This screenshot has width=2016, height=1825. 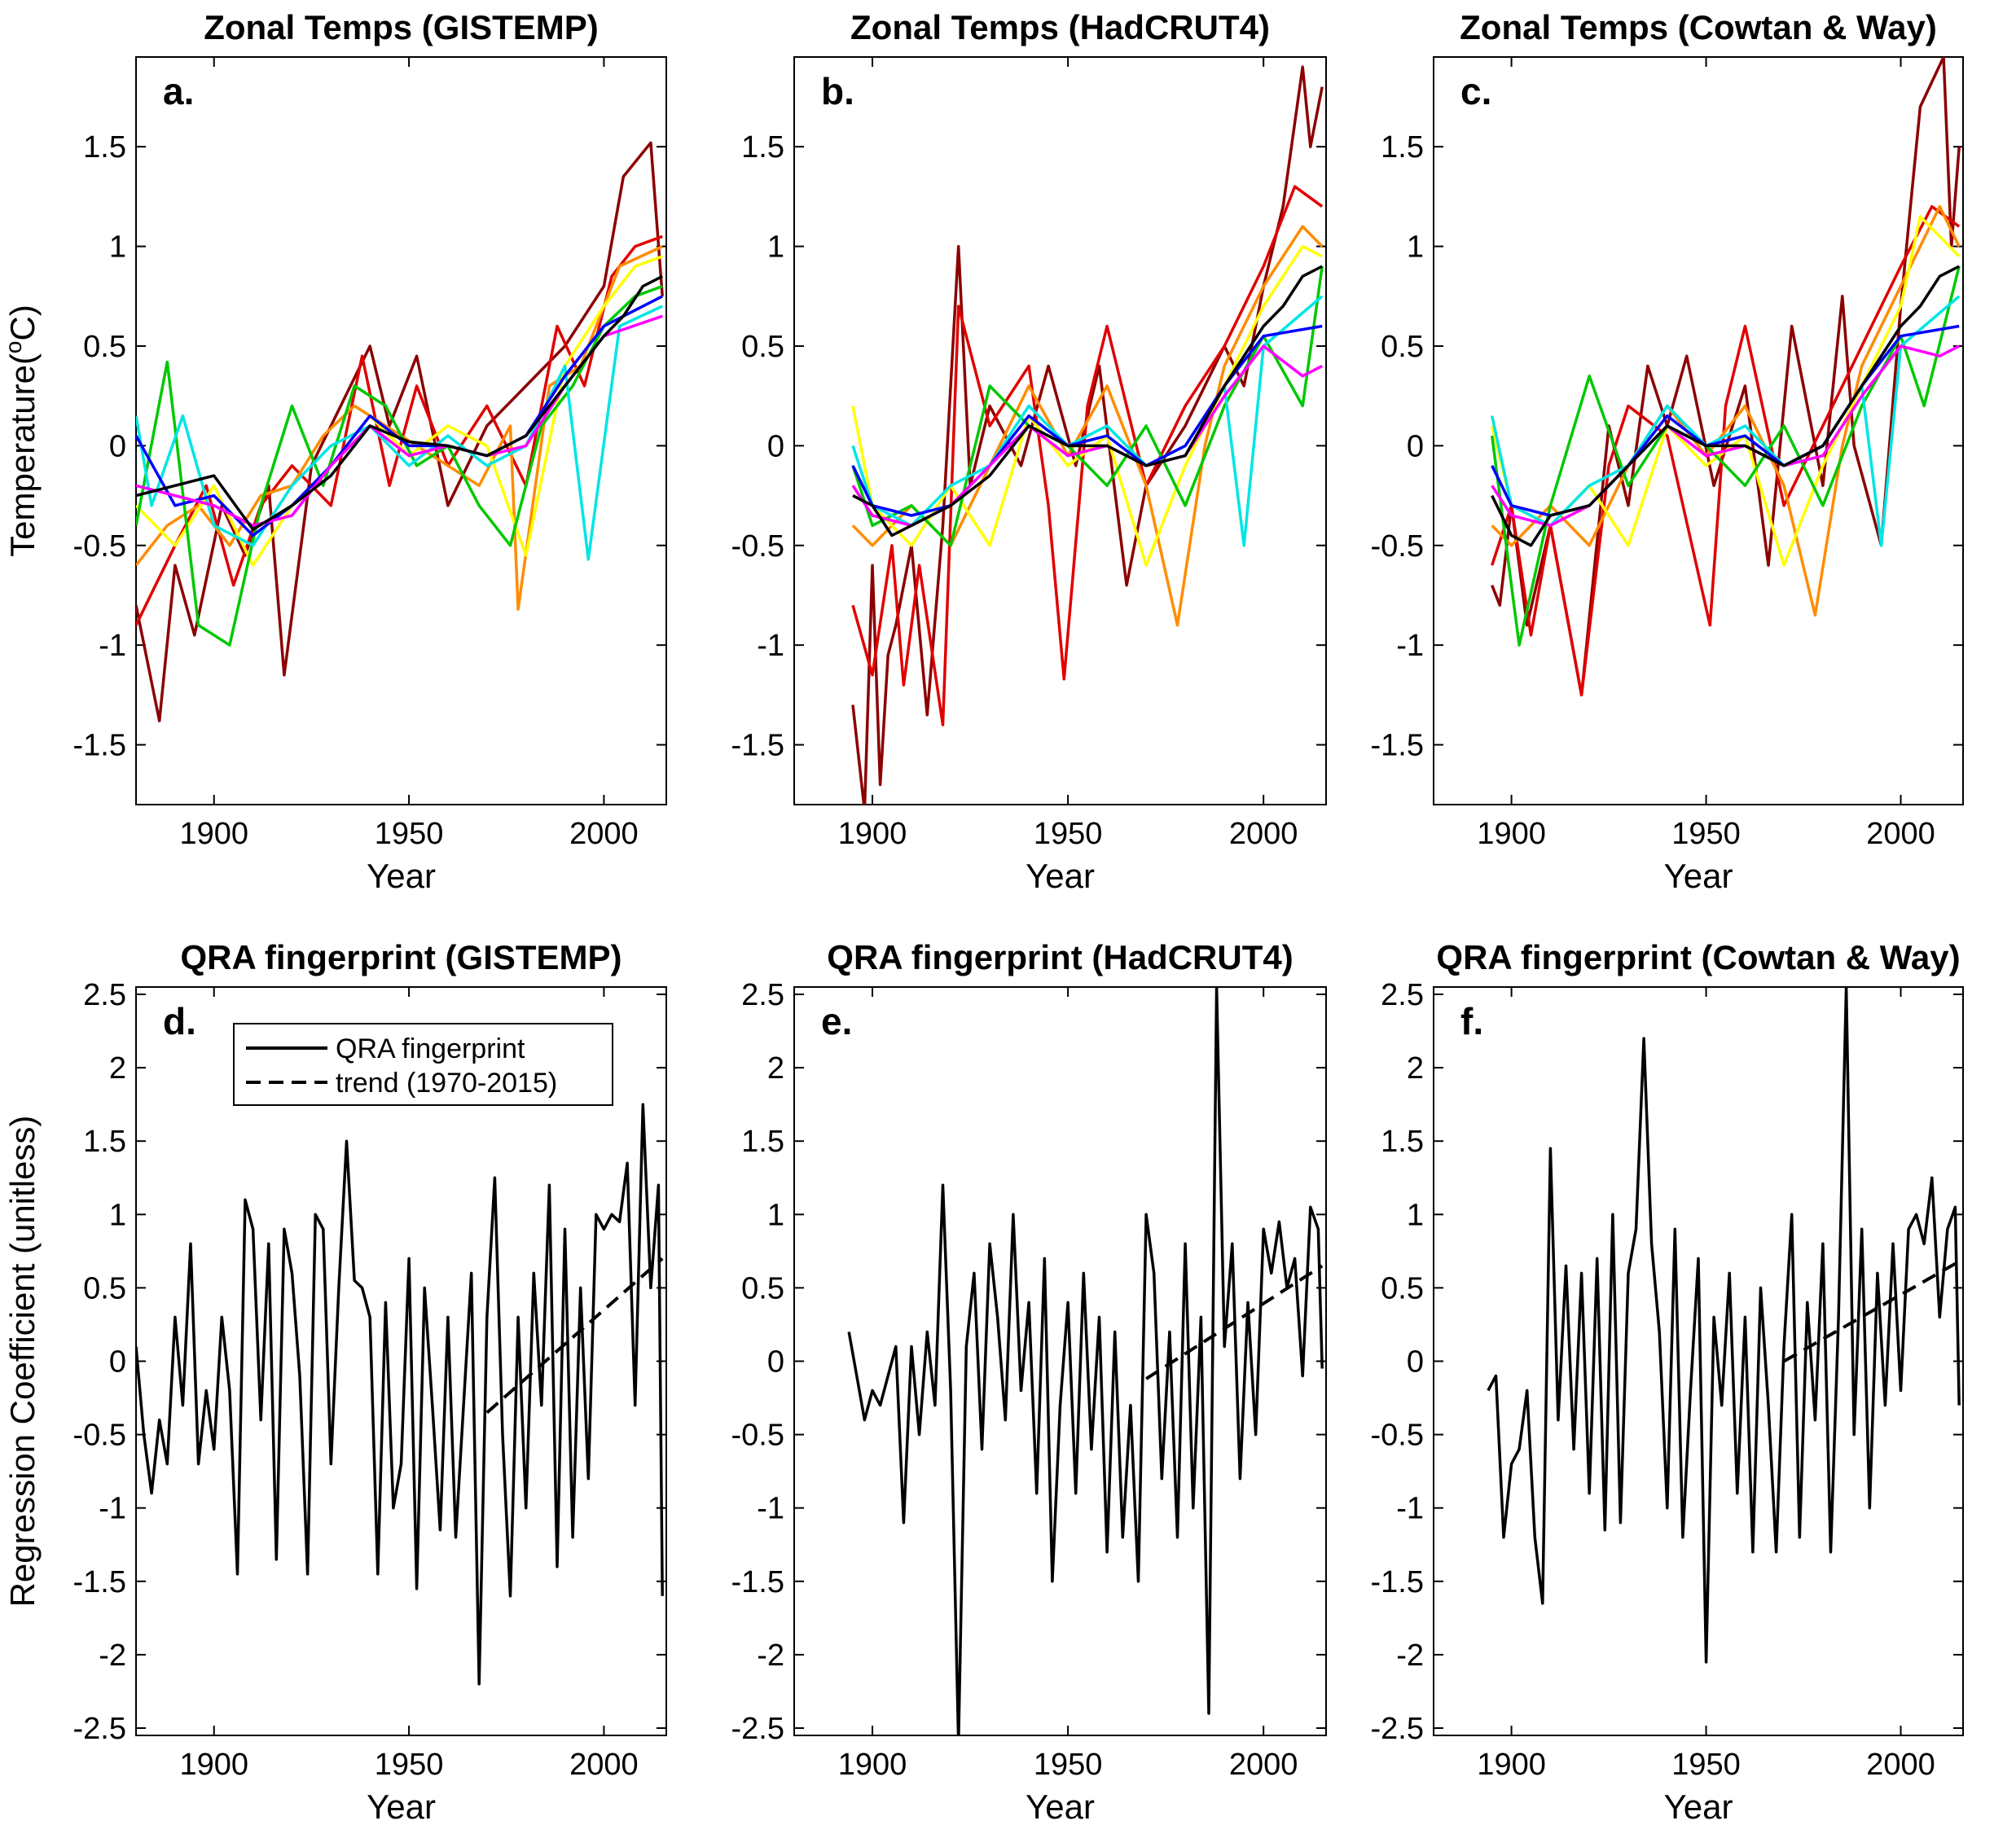 I want to click on legend: QRA fingerprint trend (1970-2015), so click(x=423, y=1064).